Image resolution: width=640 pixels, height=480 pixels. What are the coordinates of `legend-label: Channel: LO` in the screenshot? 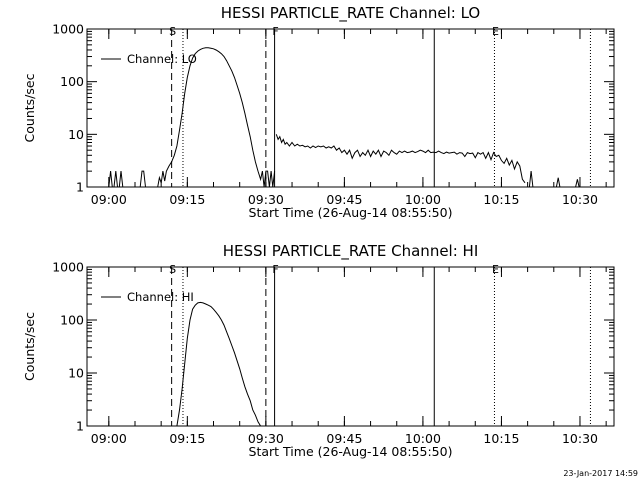 It's located at (162, 59).